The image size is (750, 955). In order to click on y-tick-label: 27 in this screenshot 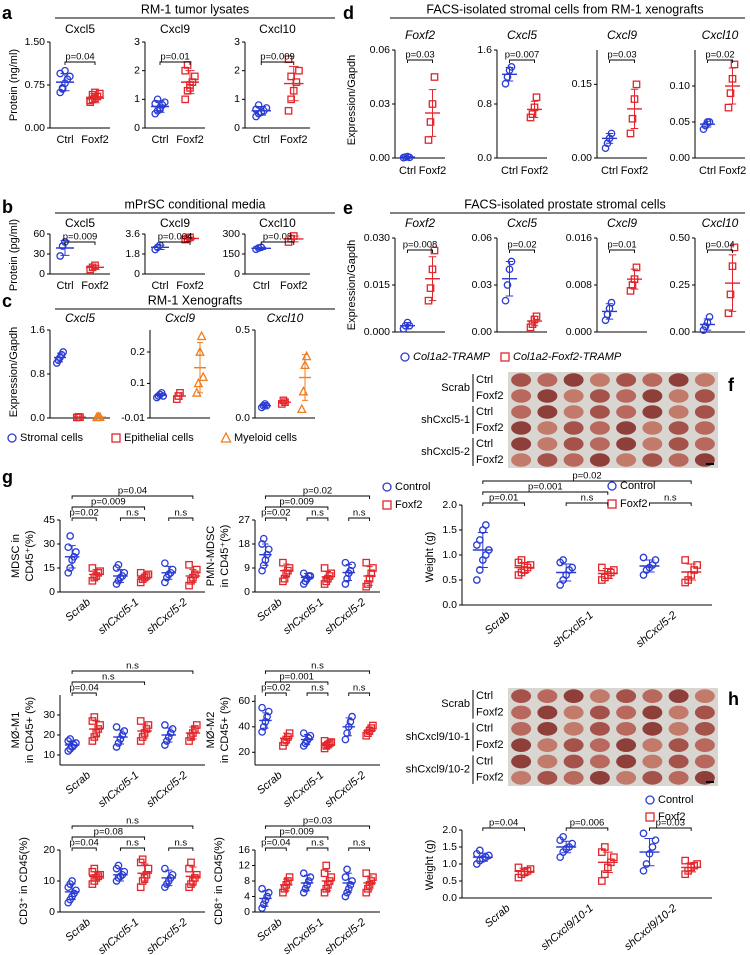, I will do `click(244, 520)`.